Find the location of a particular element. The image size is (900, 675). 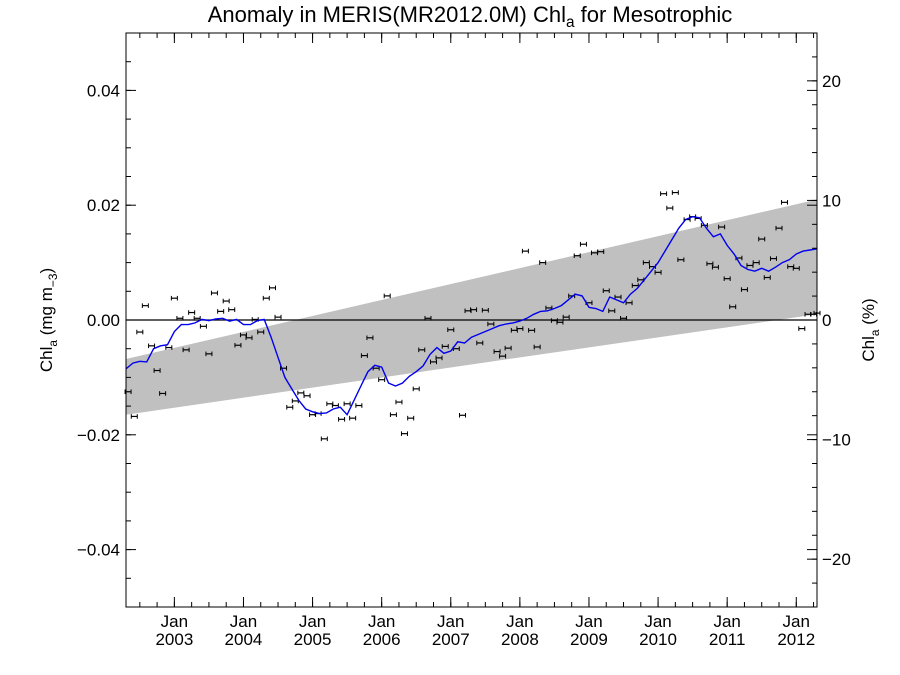

left-tick-label: −0.04 is located at coordinates (98, 550).